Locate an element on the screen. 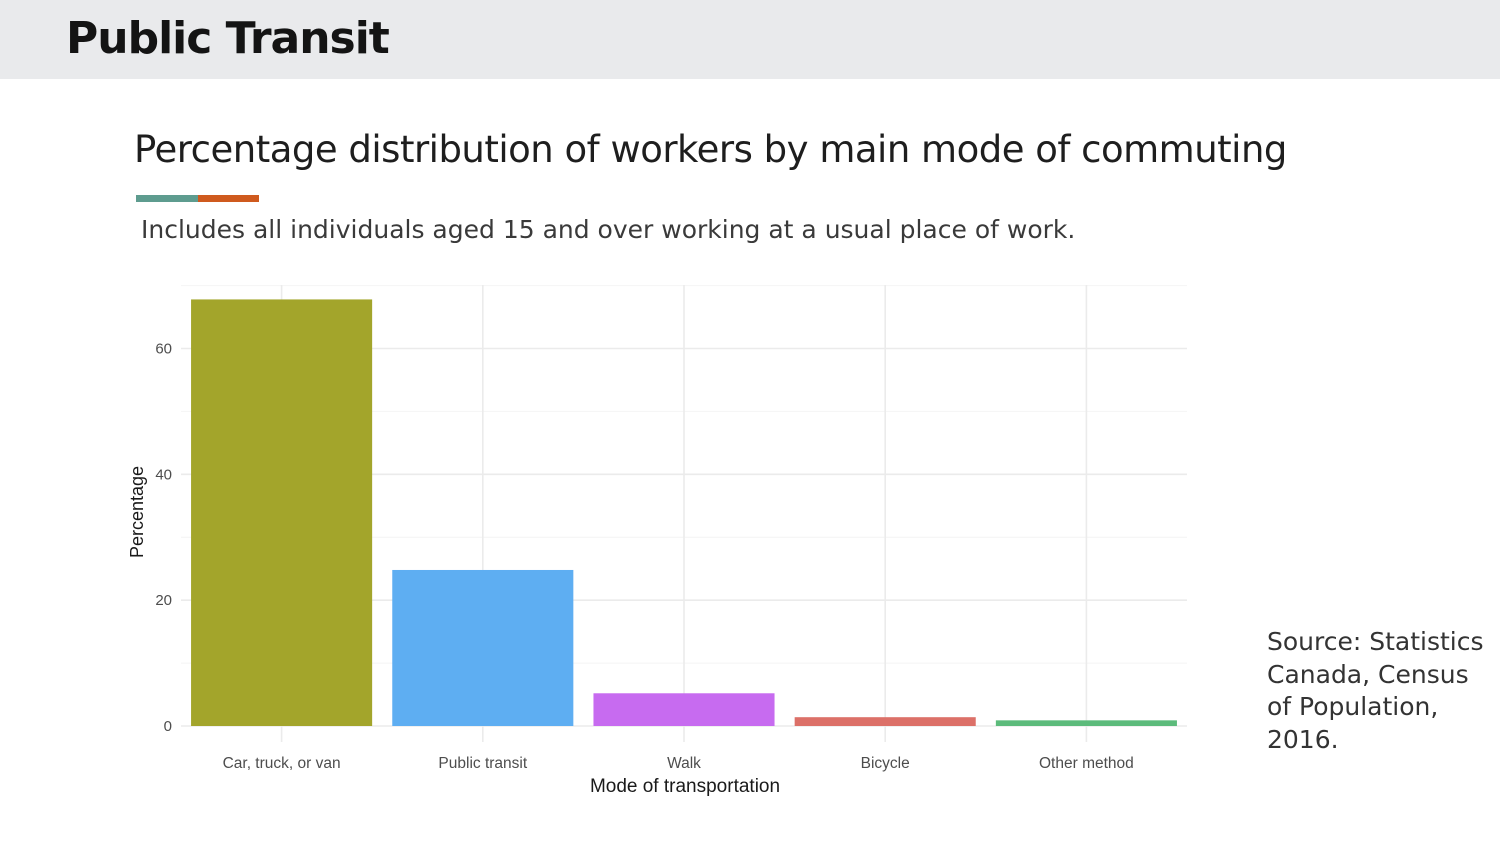 The height and width of the screenshot is (843, 1500). y-tick-label: 20 is located at coordinates (163, 600).